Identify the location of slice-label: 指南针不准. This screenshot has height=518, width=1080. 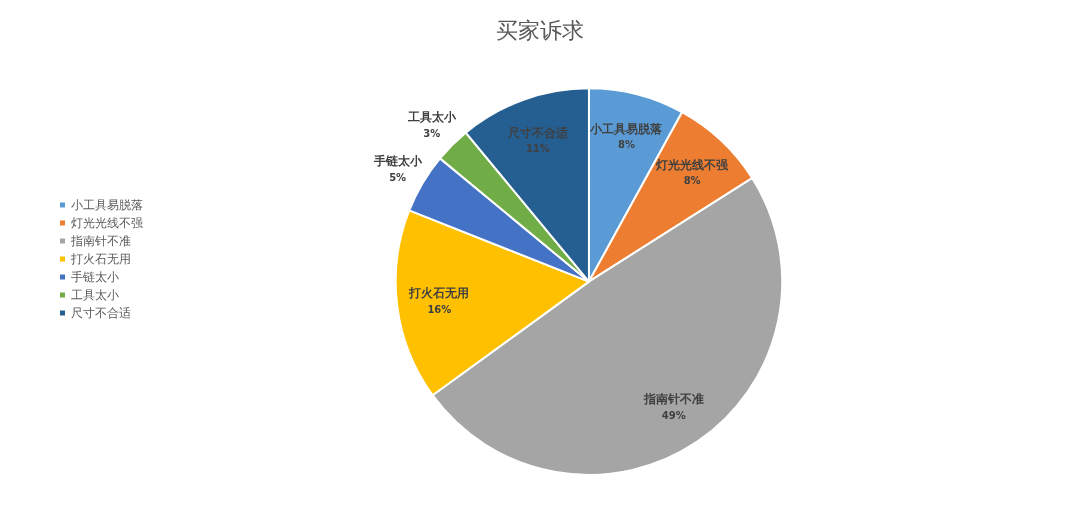
(673, 399).